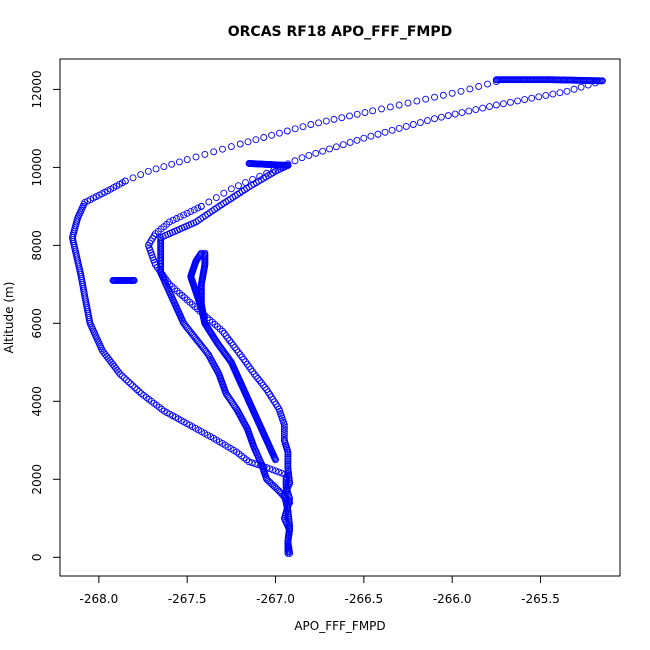  Describe the element at coordinates (37, 401) in the screenshot. I see `y-tick-label: 4000` at that location.